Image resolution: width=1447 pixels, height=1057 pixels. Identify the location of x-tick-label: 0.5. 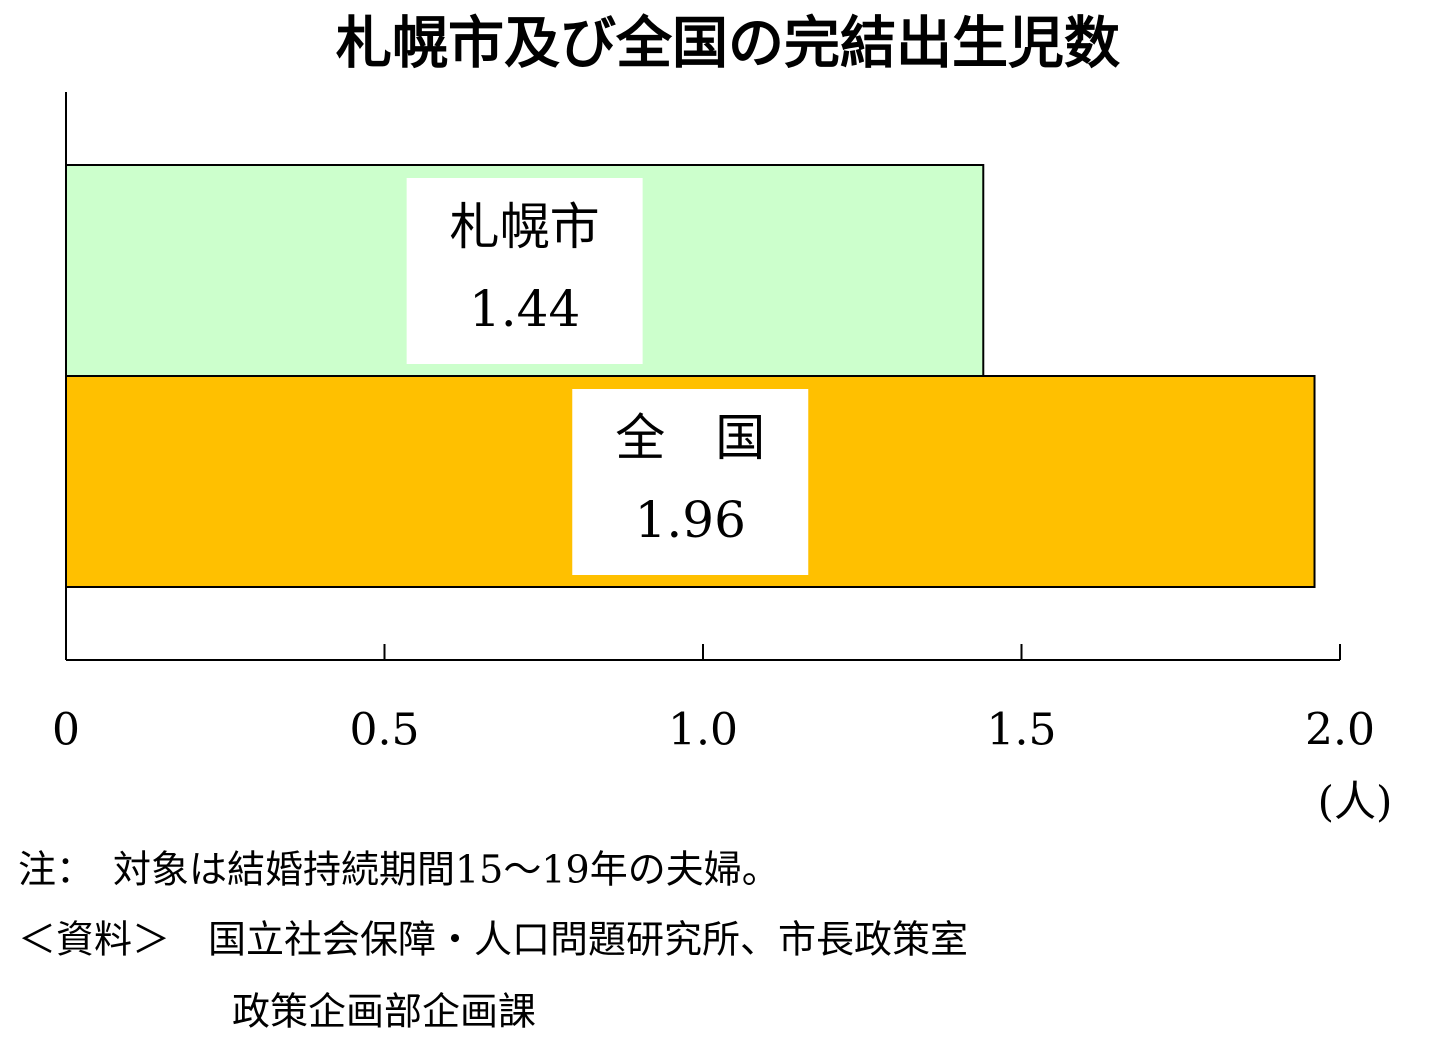
(385, 730).